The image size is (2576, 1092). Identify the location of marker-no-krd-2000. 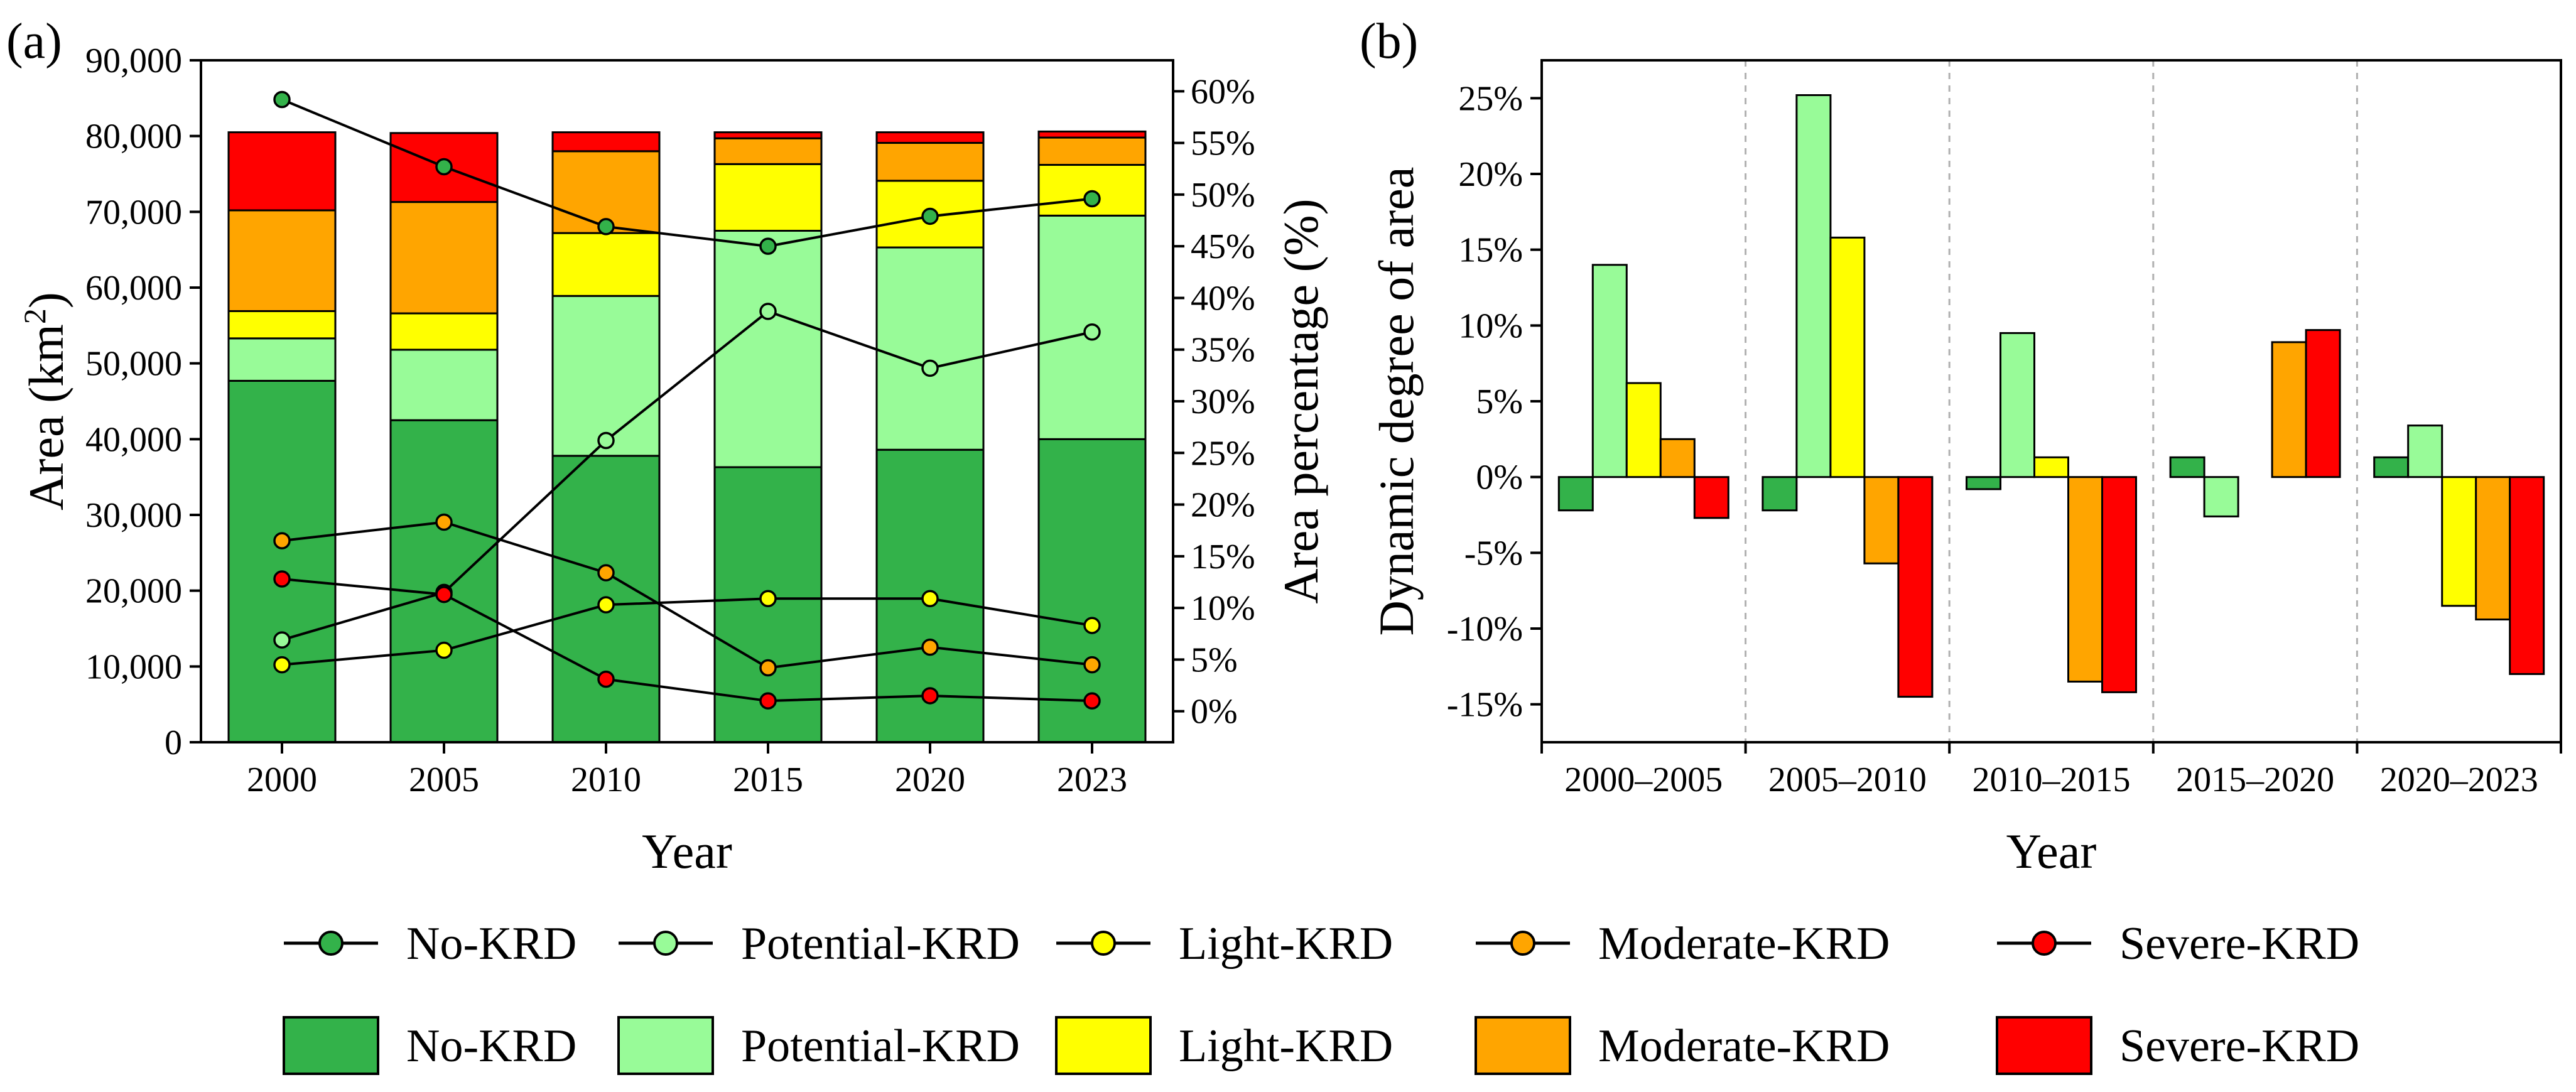
(282, 99).